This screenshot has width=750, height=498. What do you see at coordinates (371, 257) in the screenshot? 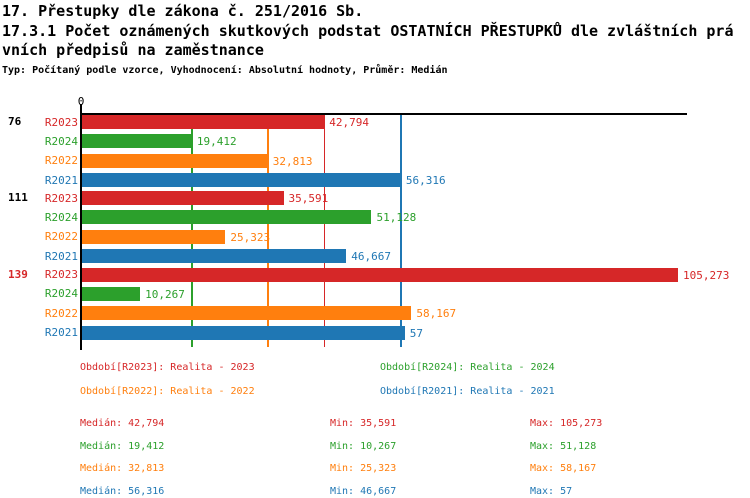
I see `bar-value-label: 46,667` at bounding box center [371, 257].